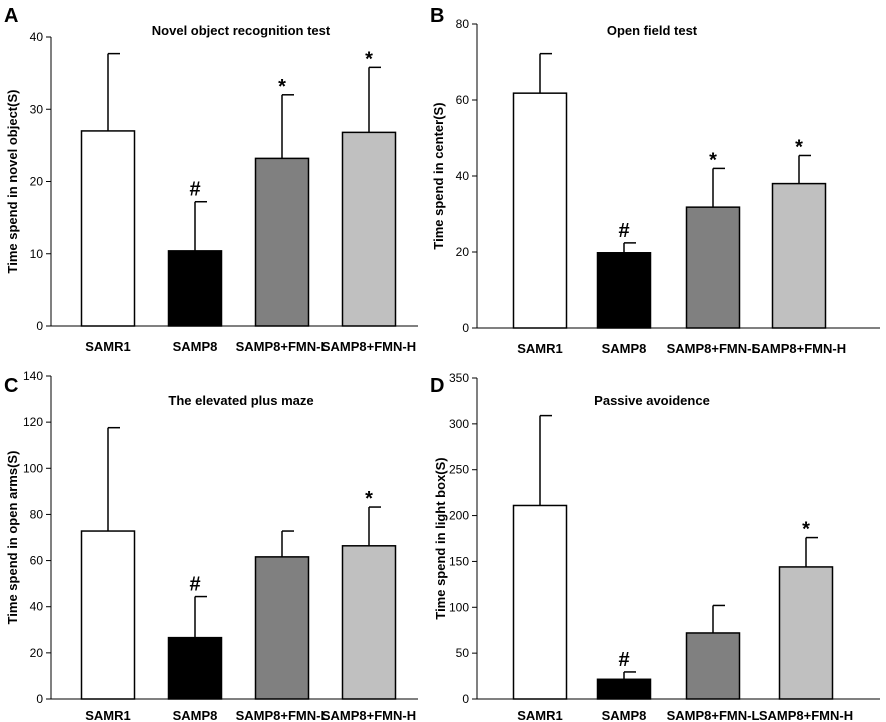 This screenshot has height=722, width=886. I want to click on panel-letter: B, so click(437, 16).